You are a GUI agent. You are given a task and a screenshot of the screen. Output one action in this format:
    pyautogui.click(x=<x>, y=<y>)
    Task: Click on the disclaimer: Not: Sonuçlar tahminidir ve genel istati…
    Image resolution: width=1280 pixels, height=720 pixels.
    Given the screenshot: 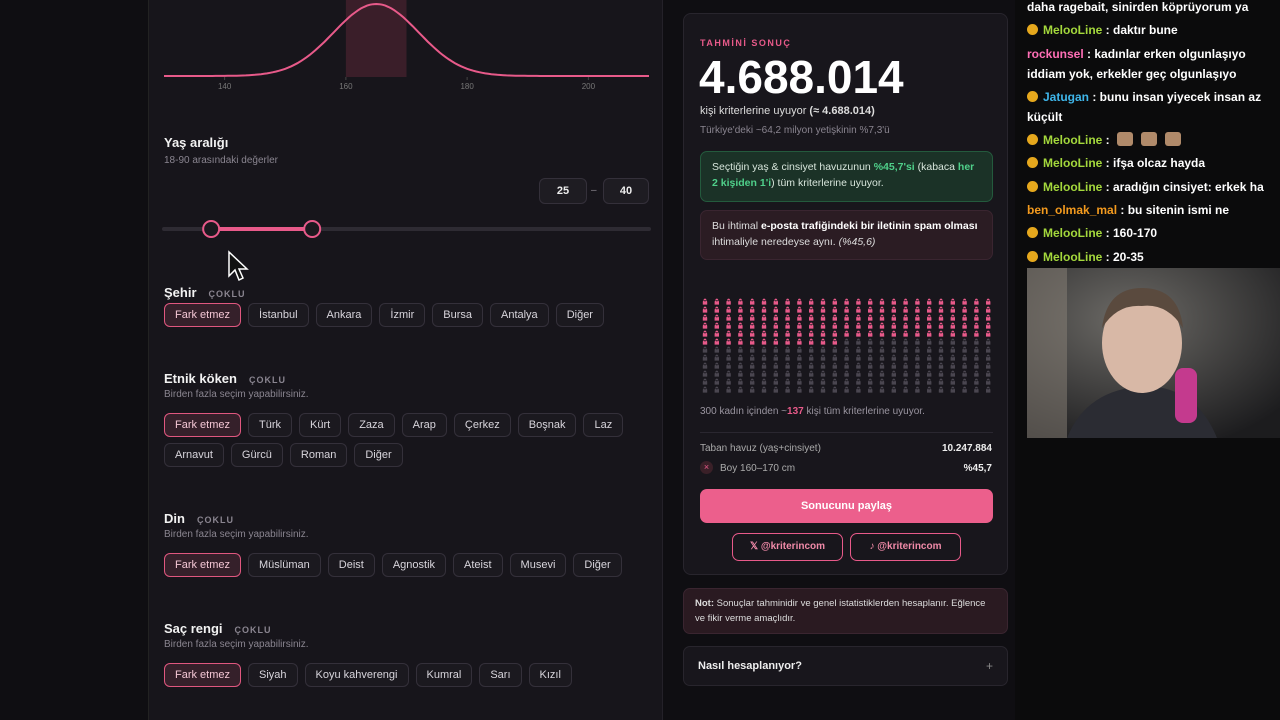 What is the action you would take?
    pyautogui.click(x=845, y=611)
    